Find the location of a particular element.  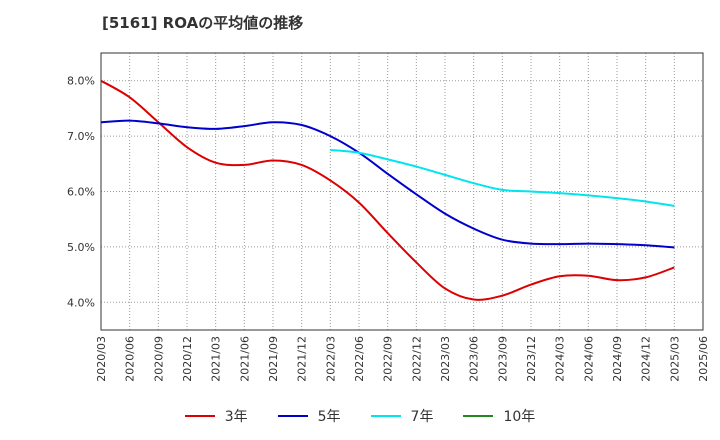

x-tick-label: 2024/06 is located at coordinates (588, 359).